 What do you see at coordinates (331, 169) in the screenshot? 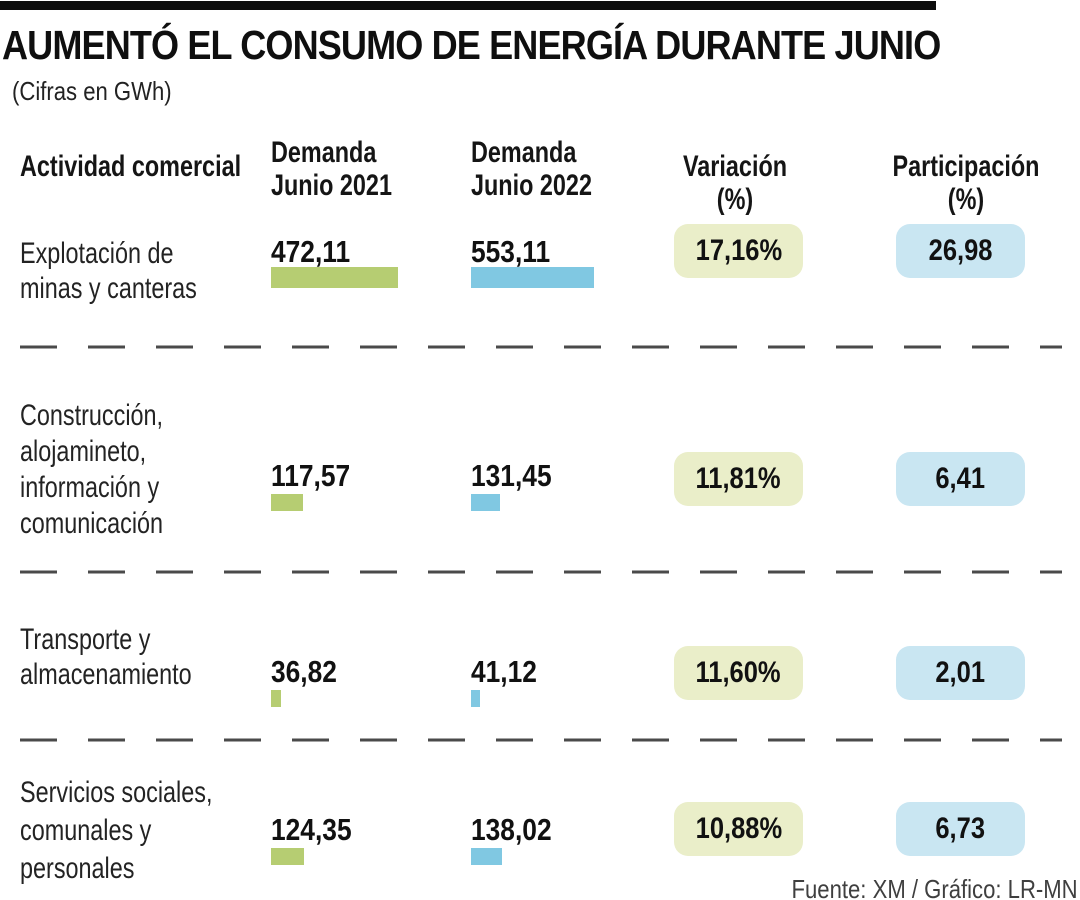
I see `column-header-demand-2021: Demanda Junio 2021` at bounding box center [331, 169].